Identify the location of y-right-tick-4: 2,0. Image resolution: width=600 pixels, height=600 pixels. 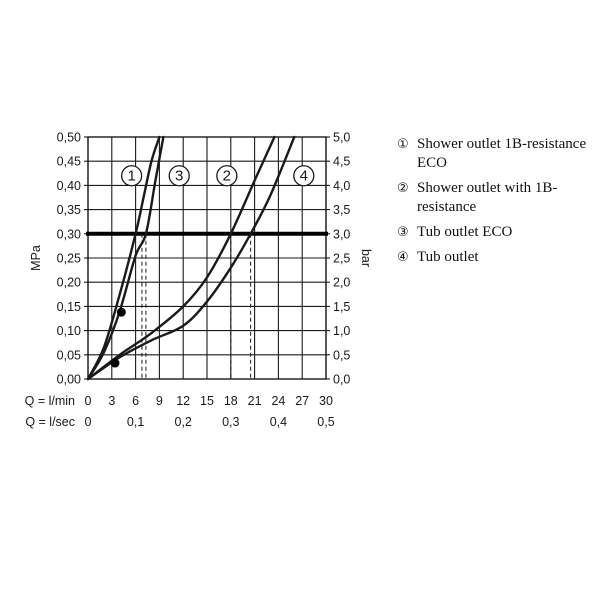
(341, 283).